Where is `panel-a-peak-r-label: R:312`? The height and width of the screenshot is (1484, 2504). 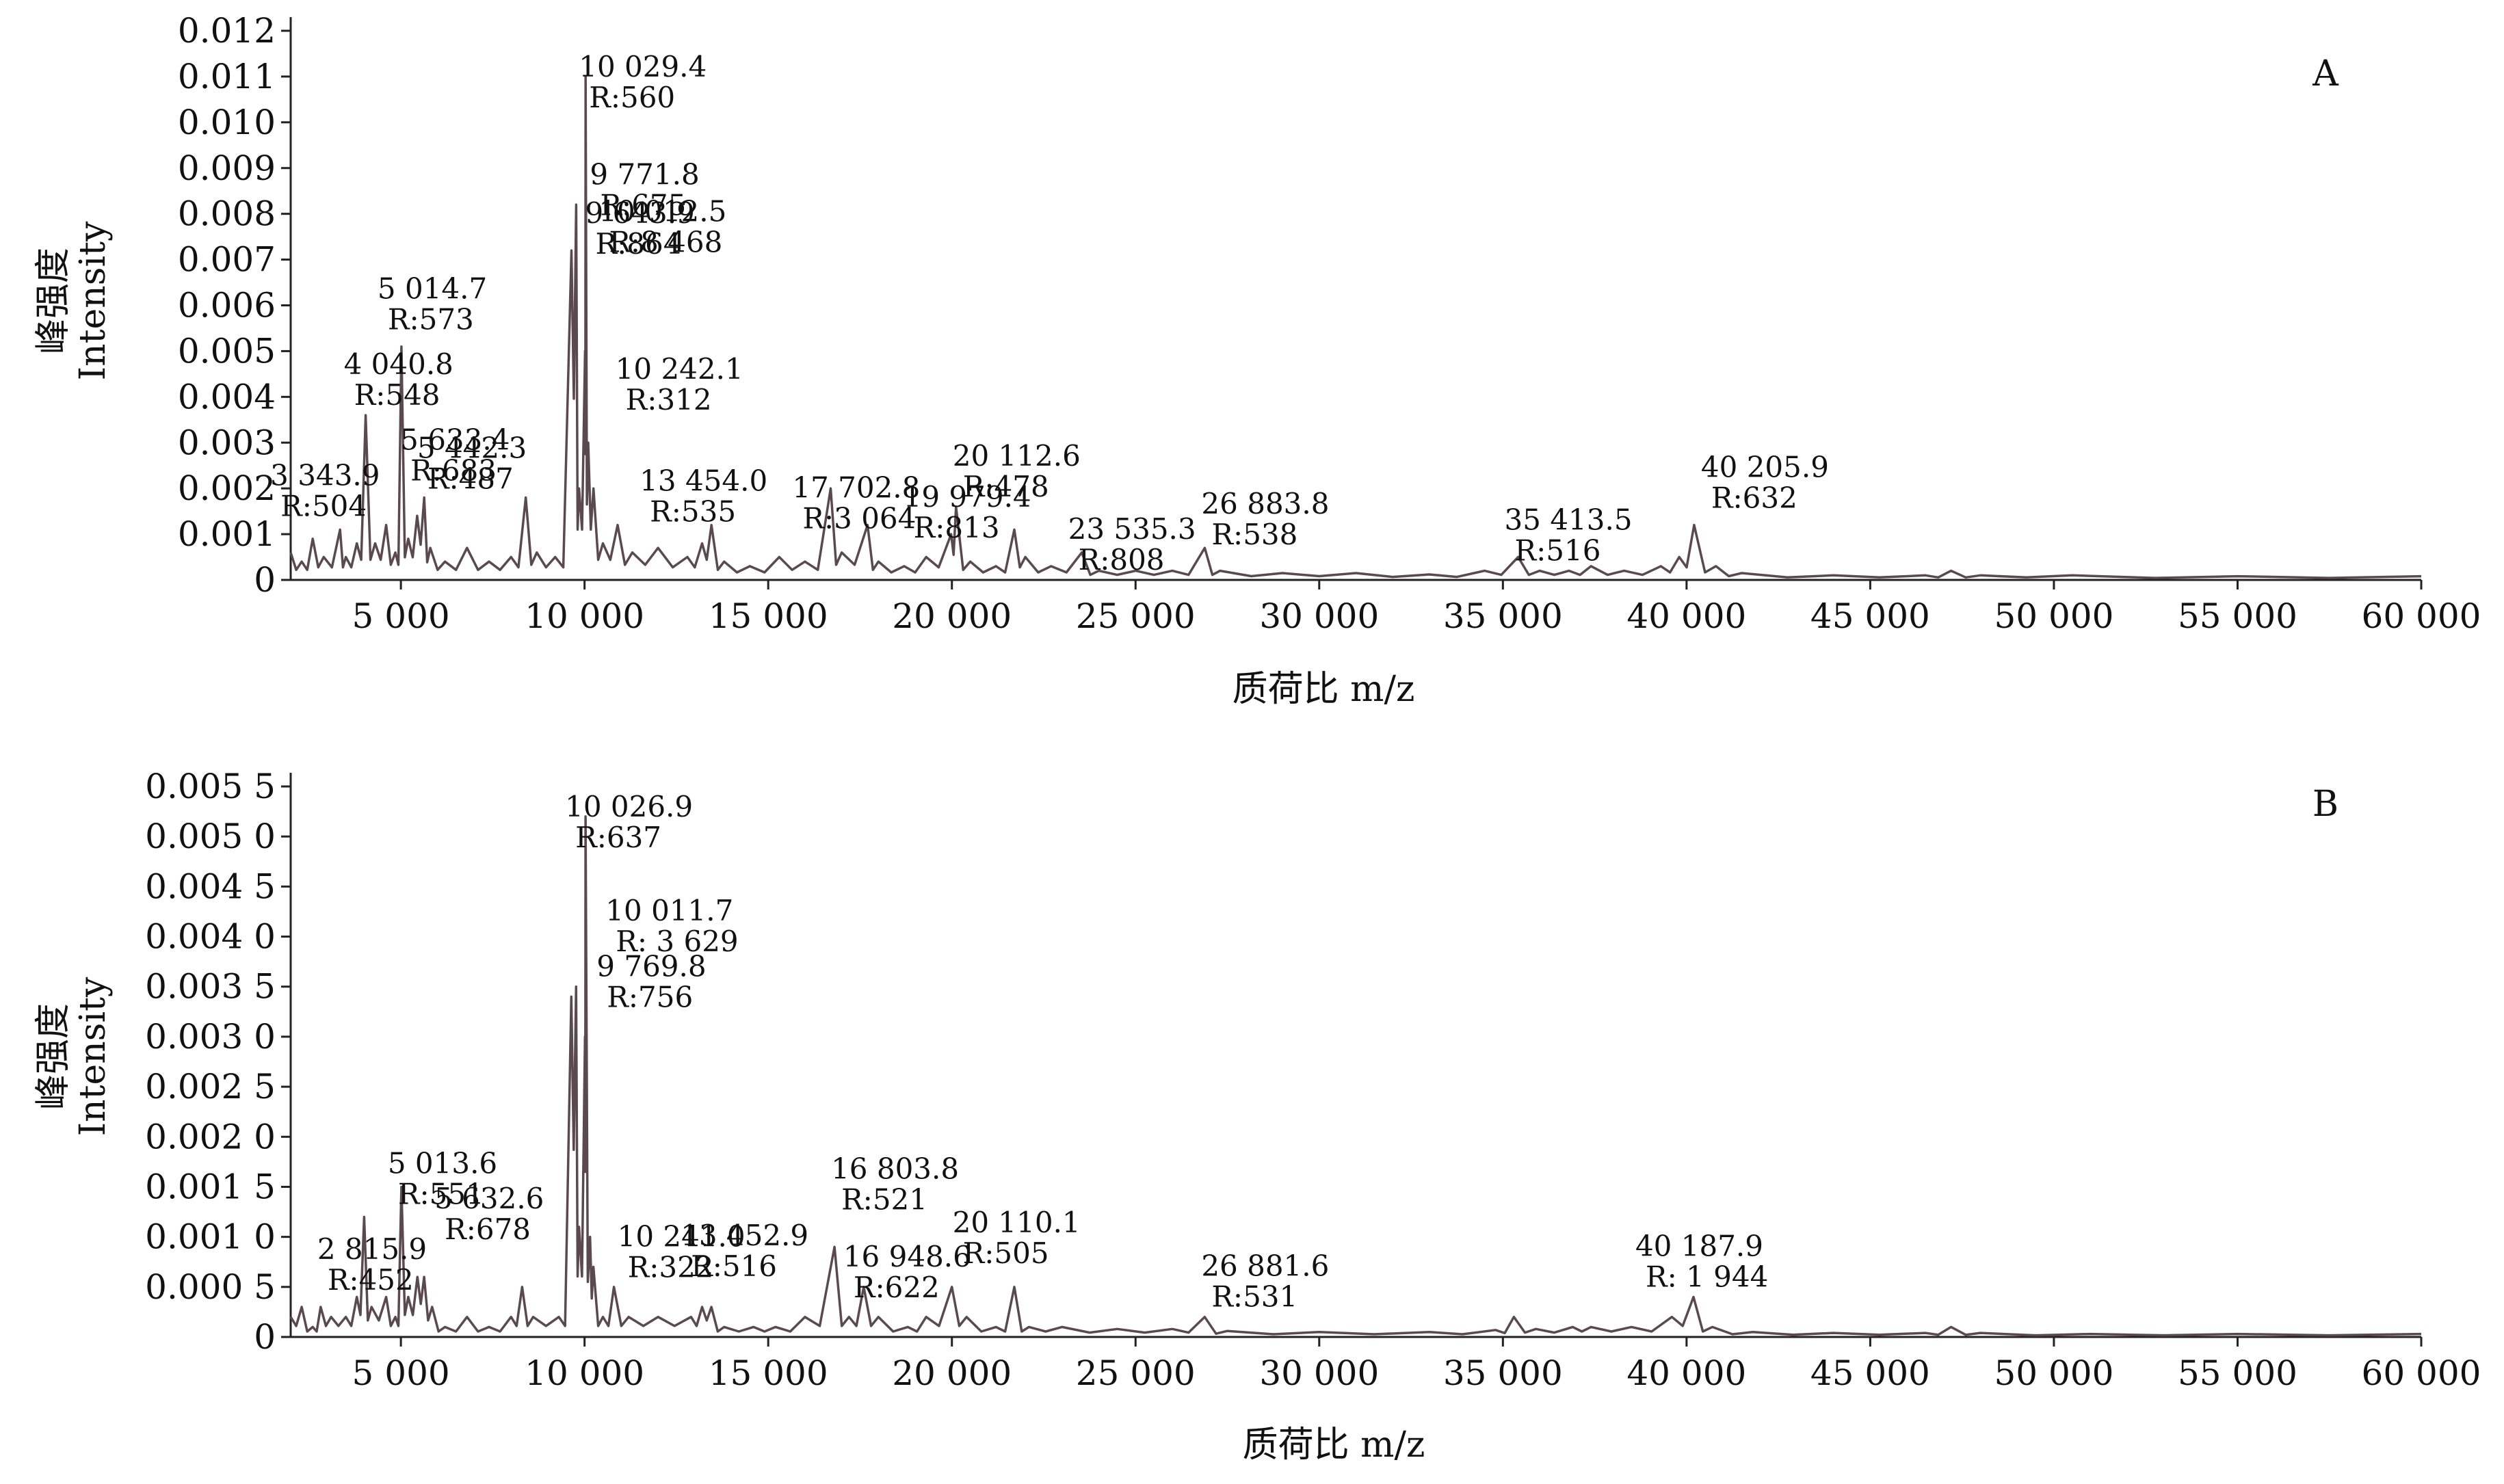
panel-a-peak-r-label: R:312 is located at coordinates (669, 399).